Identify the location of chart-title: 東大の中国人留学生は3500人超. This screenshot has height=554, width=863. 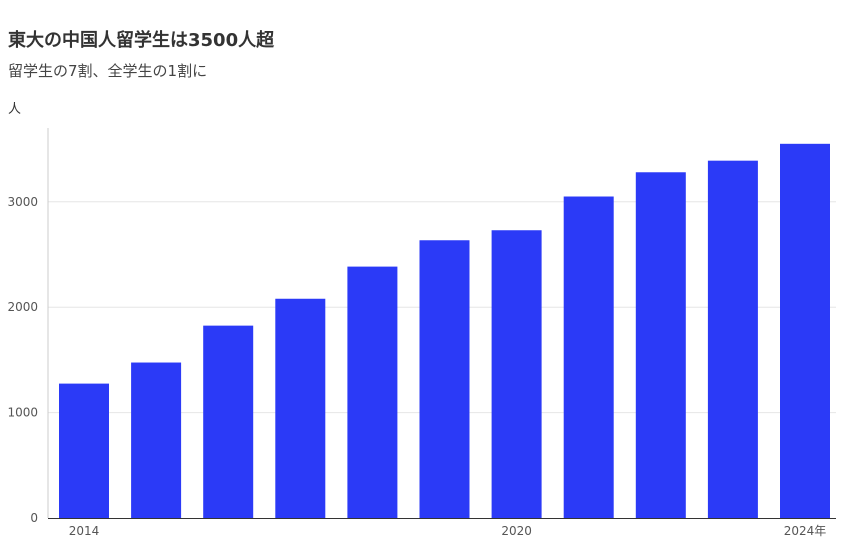
(141, 40).